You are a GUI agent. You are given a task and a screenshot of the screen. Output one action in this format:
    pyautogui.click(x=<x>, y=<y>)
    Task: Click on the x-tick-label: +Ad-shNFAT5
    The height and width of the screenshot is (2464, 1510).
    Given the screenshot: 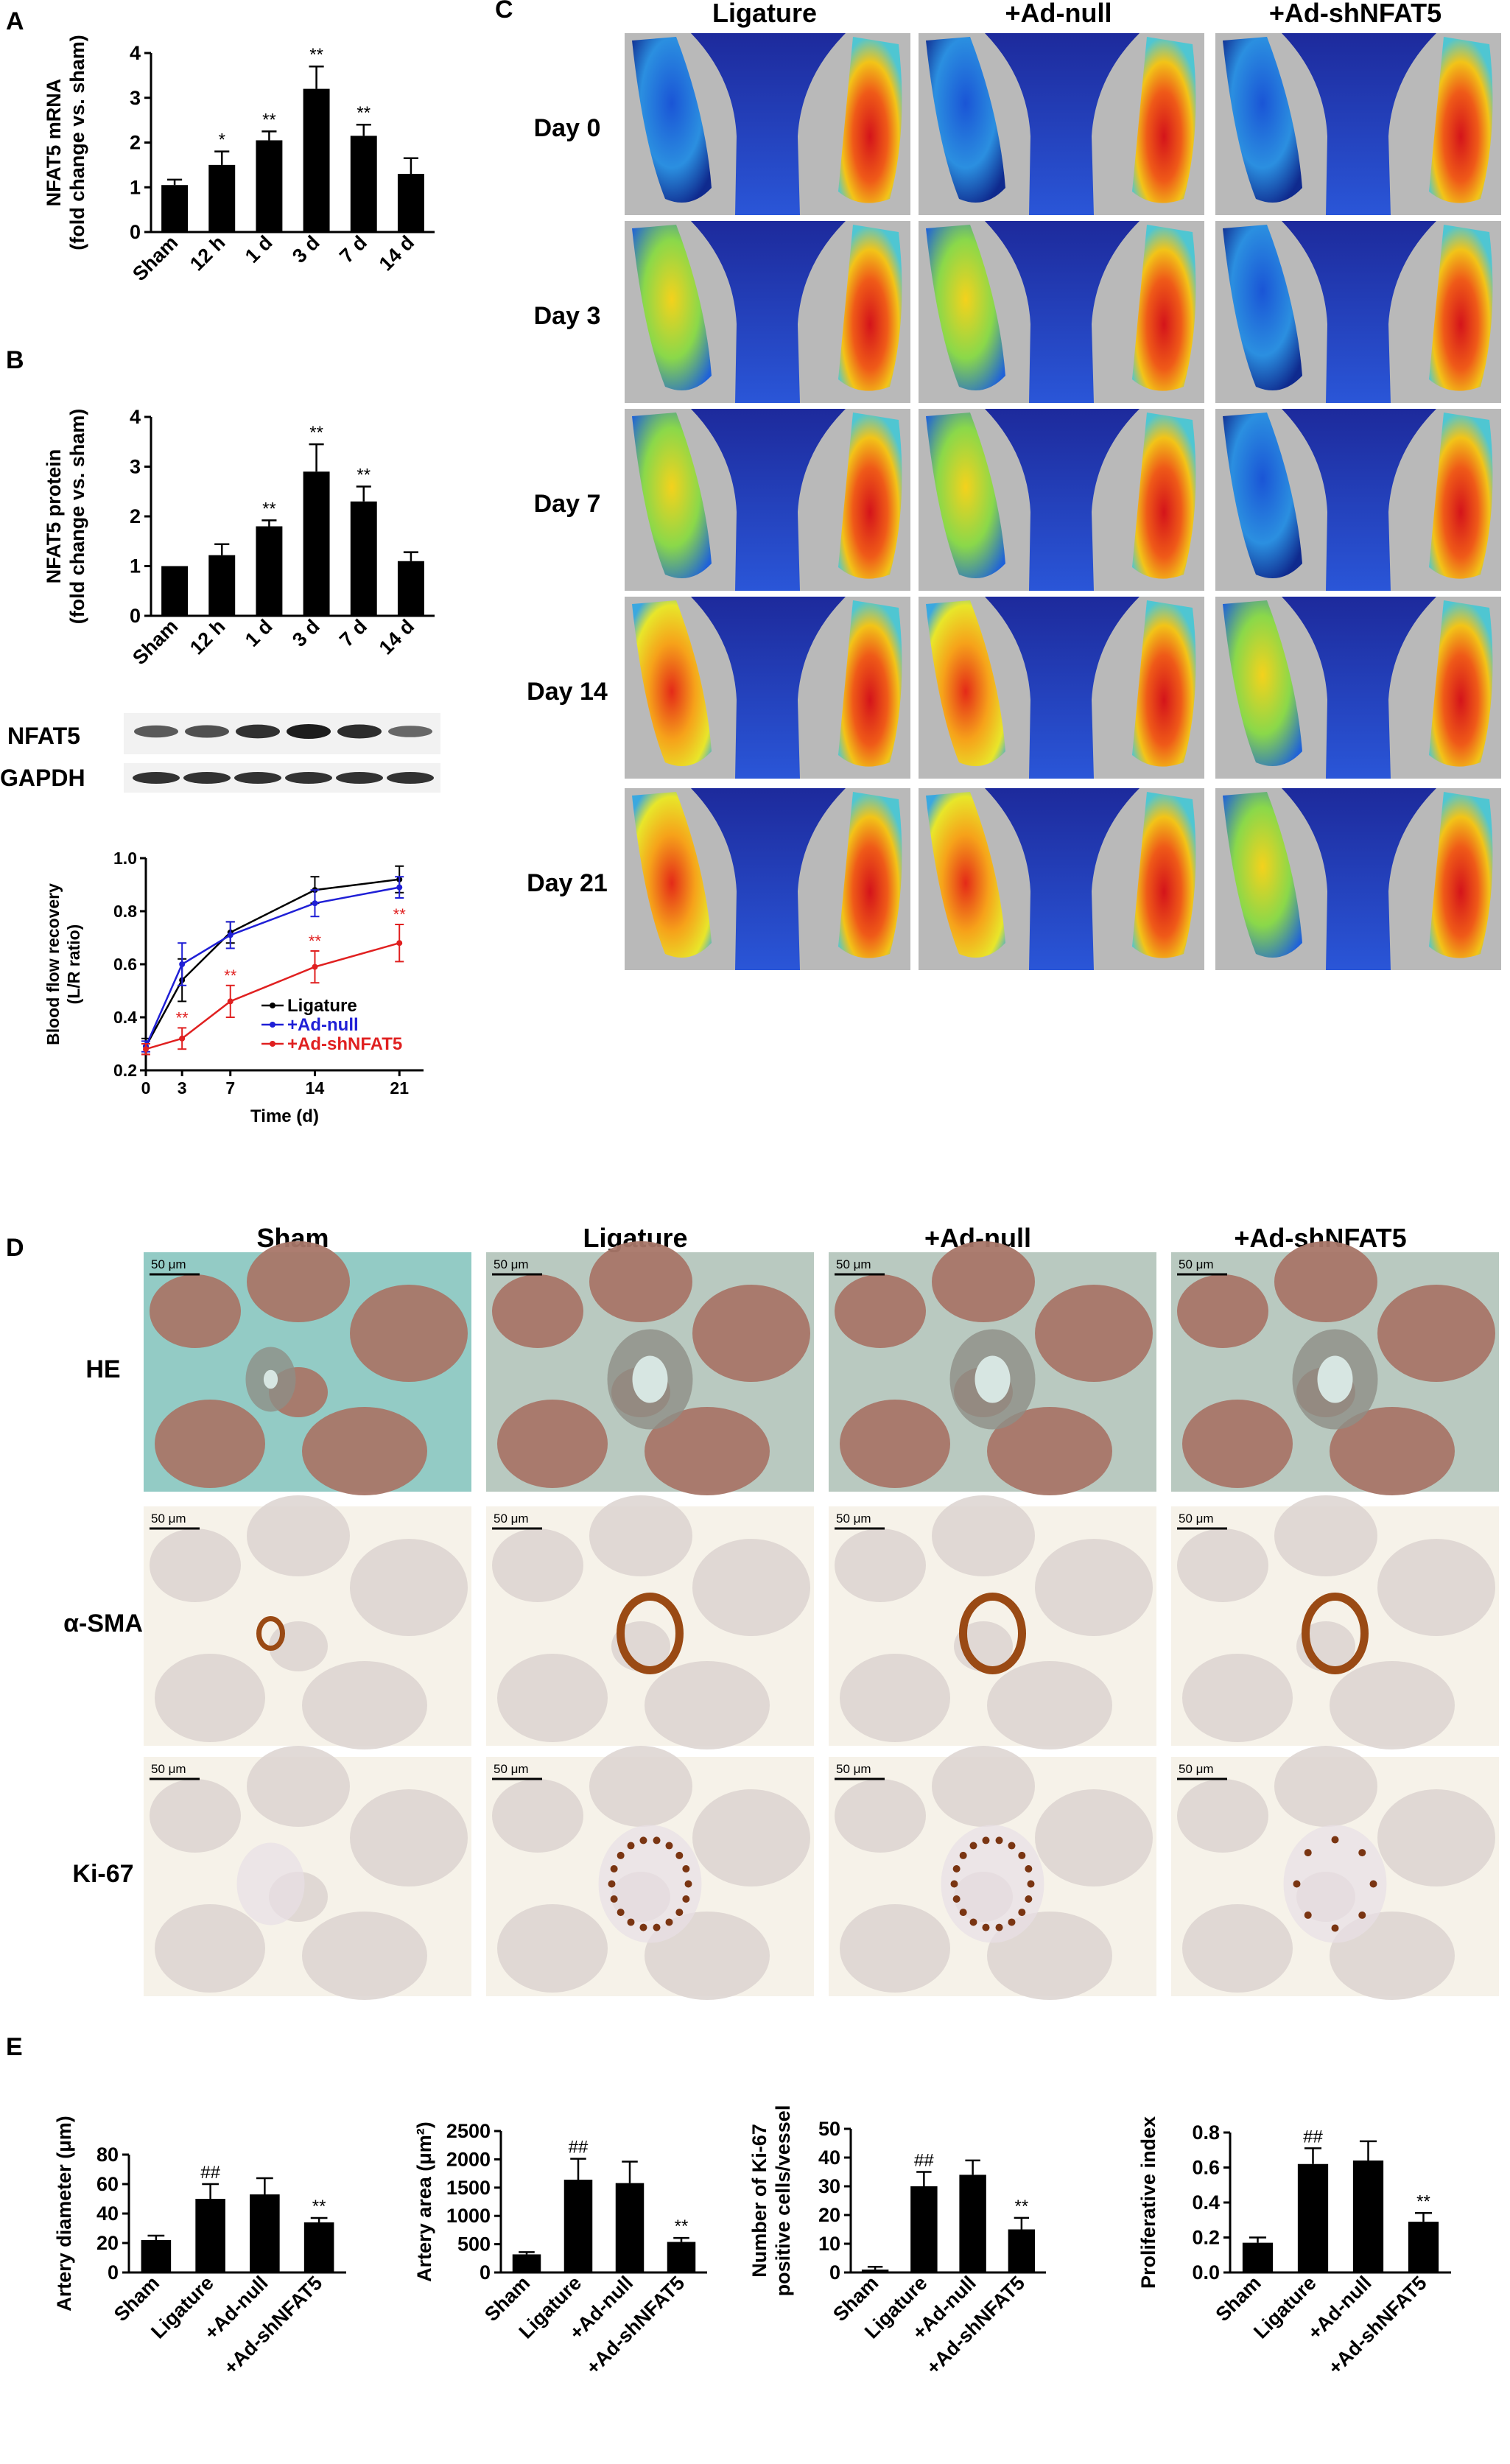 What is the action you would take?
    pyautogui.click(x=273, y=2325)
    